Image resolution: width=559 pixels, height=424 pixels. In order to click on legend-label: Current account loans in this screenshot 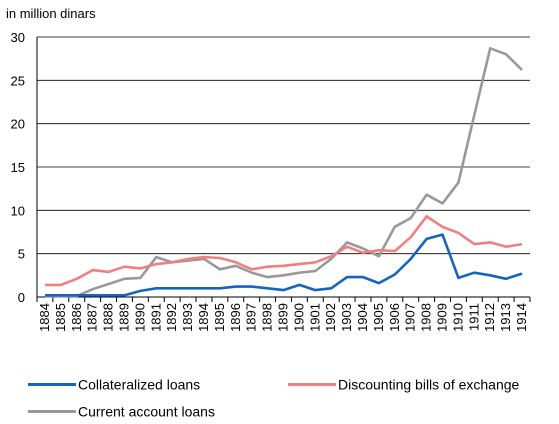, I will do `click(146, 411)`.